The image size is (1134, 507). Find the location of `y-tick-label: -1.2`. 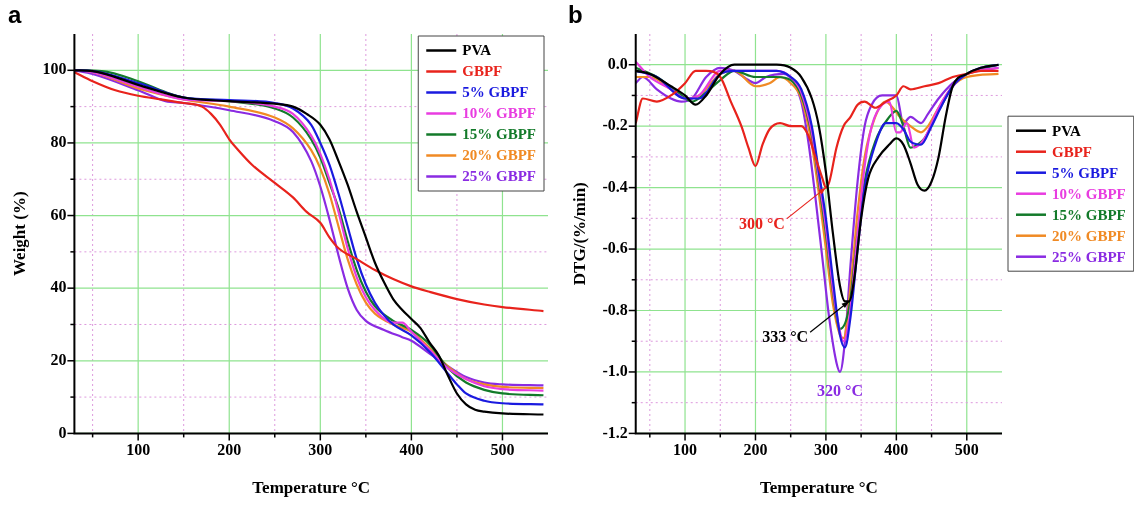

y-tick-label: -1.2 is located at coordinates (615, 432).